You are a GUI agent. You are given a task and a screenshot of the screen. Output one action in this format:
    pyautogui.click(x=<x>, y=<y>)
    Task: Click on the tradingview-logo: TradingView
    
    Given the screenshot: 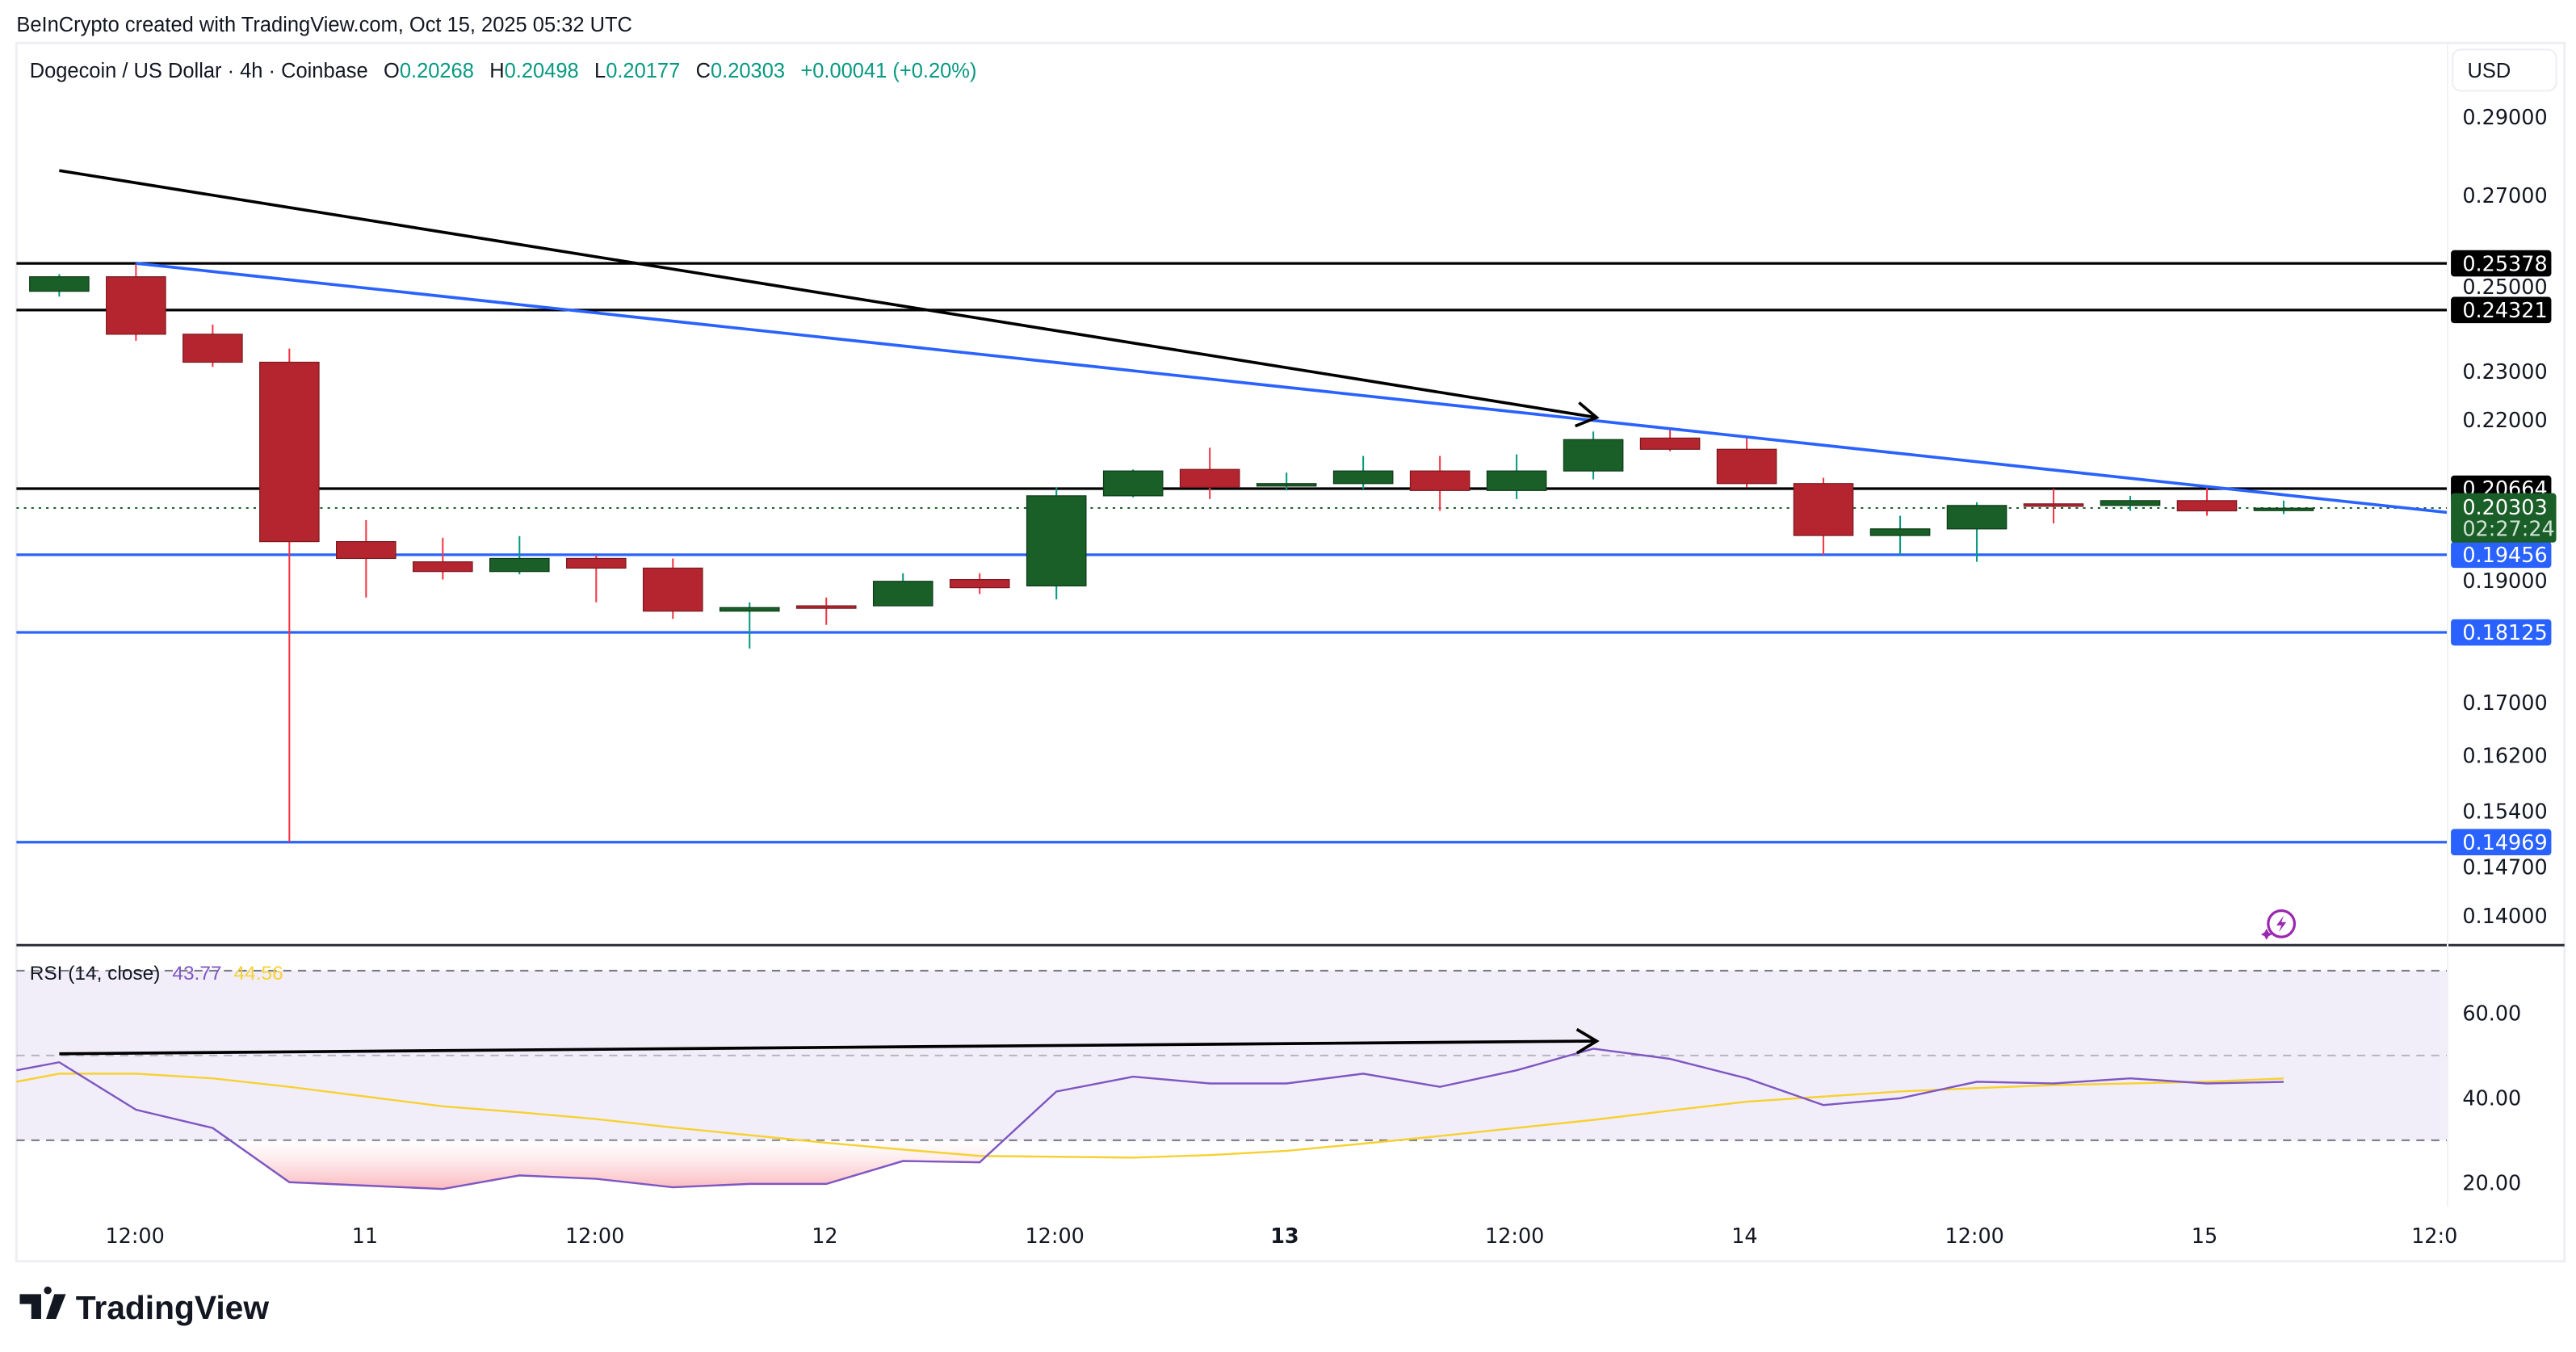 What is the action you would take?
    pyautogui.click(x=144, y=1306)
    